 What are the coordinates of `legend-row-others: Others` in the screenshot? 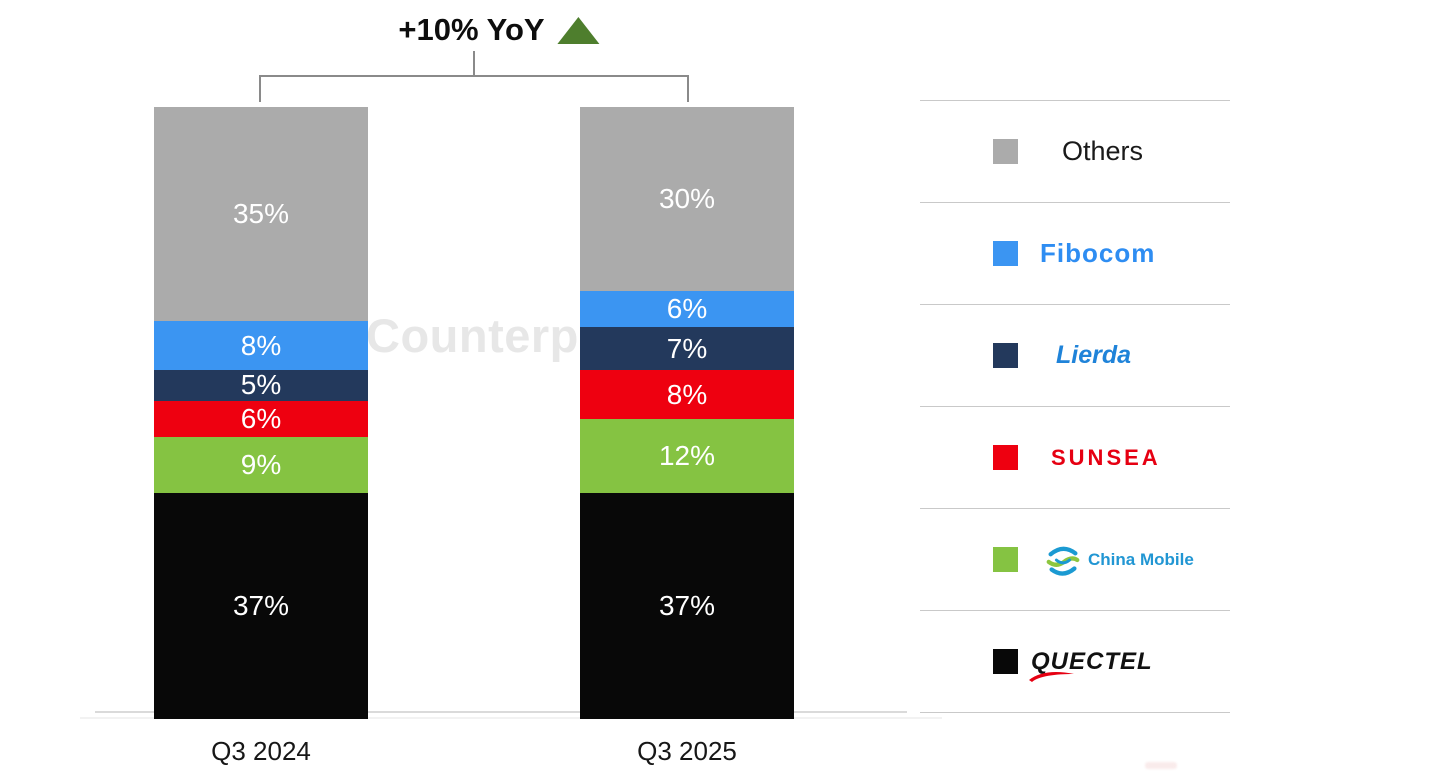 It's located at (1075, 151).